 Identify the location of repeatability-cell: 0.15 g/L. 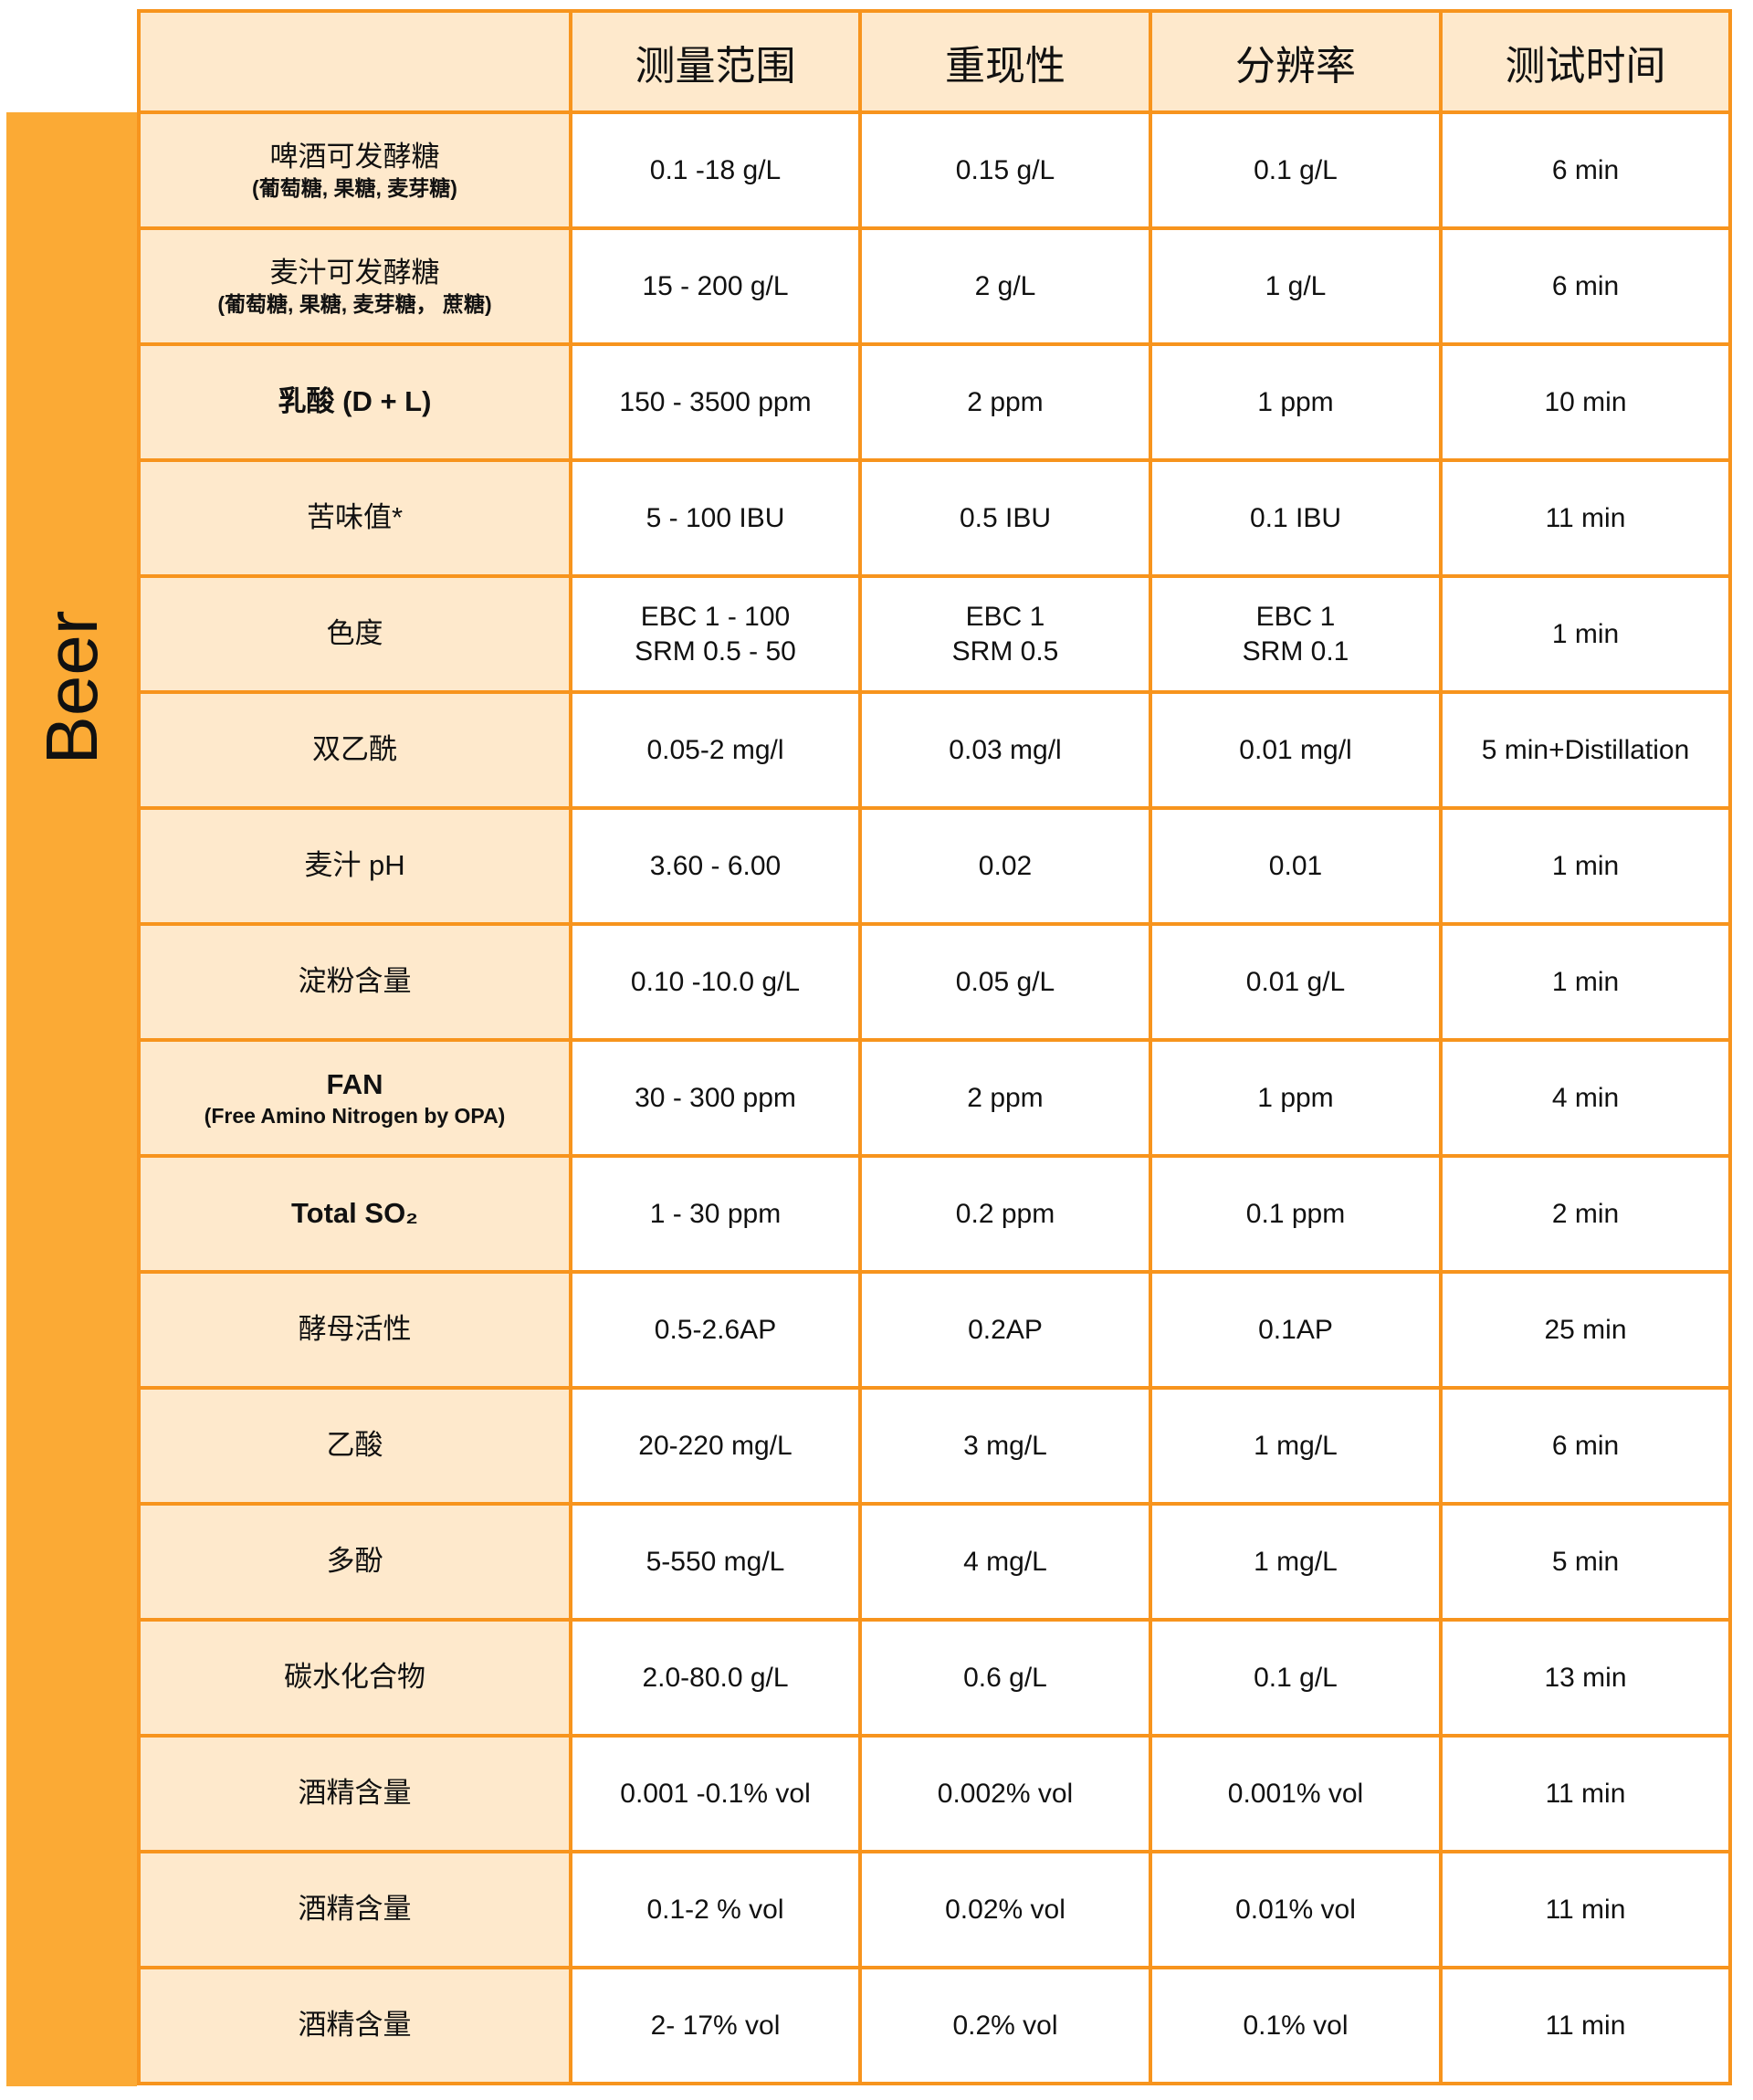
(1005, 170).